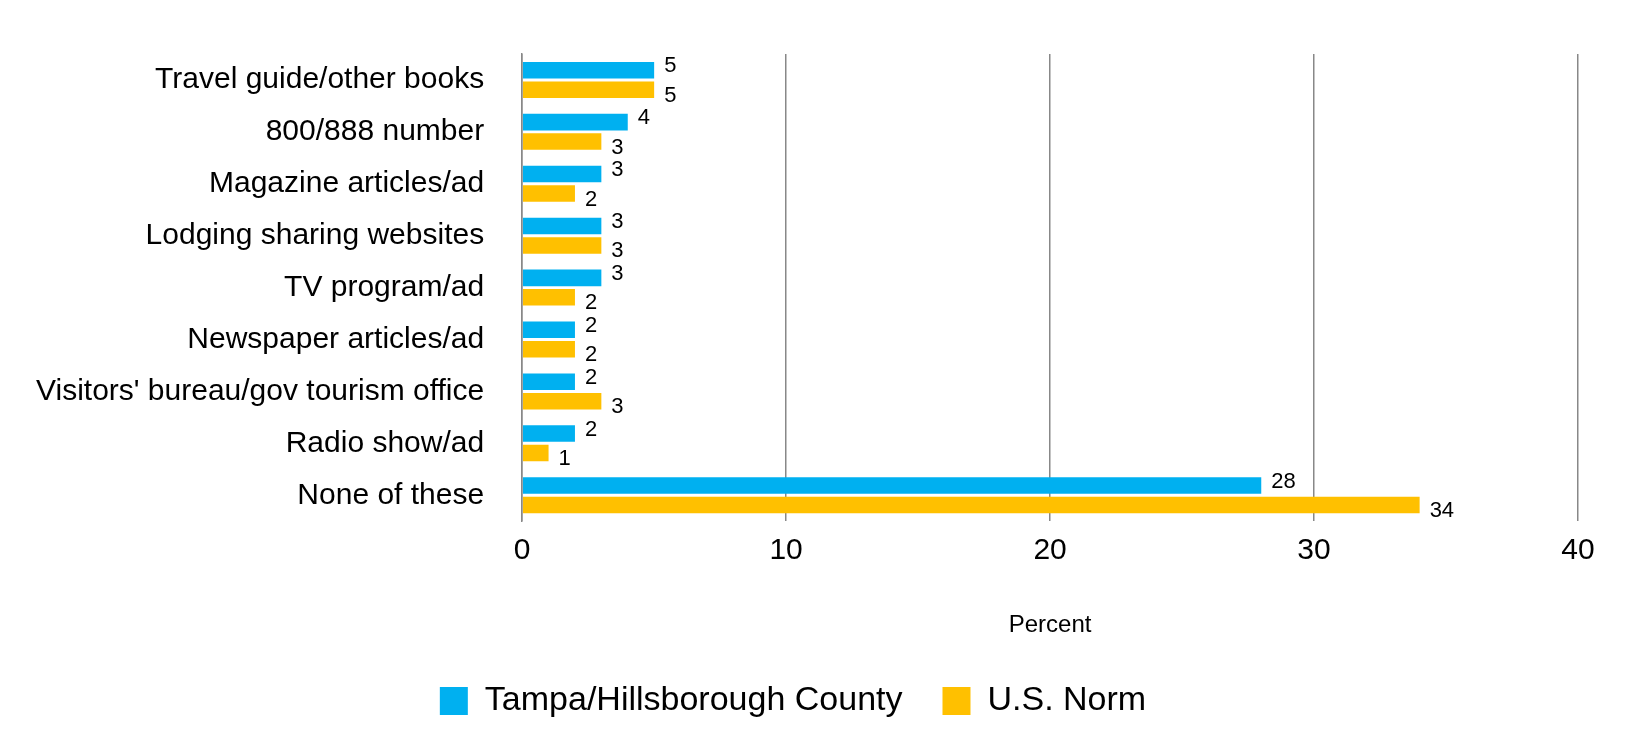 Image resolution: width=1631 pixels, height=740 pixels. Describe the element at coordinates (347, 182) in the screenshot. I see `y-tick-label: Magazine articles/ad` at that location.